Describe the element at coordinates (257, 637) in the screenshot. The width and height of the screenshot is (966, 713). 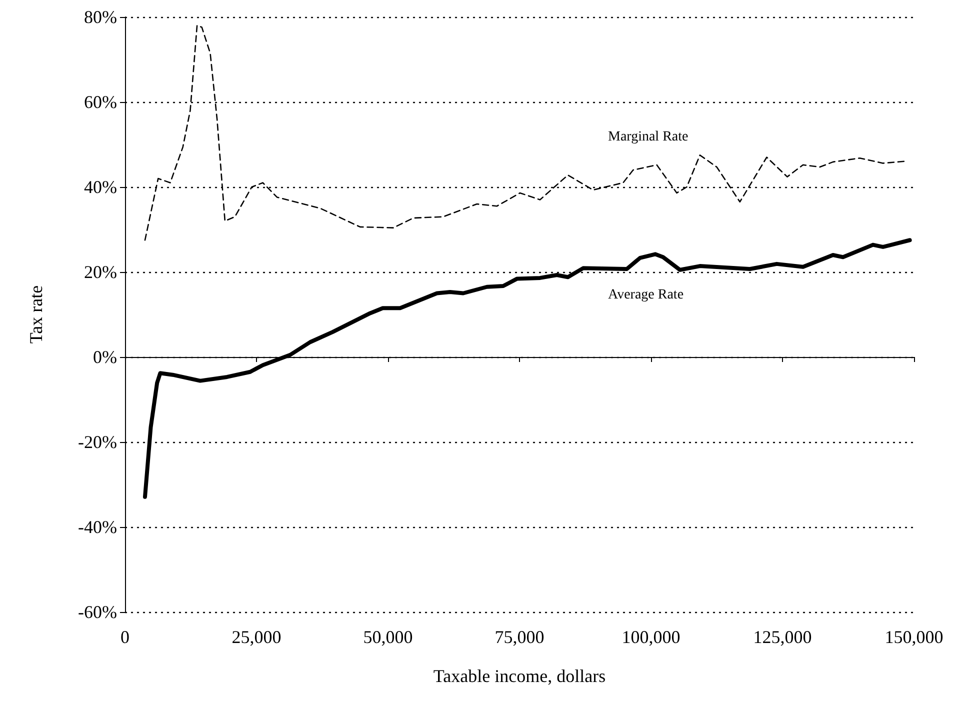
I see `x-tick-label: 25,000` at that location.